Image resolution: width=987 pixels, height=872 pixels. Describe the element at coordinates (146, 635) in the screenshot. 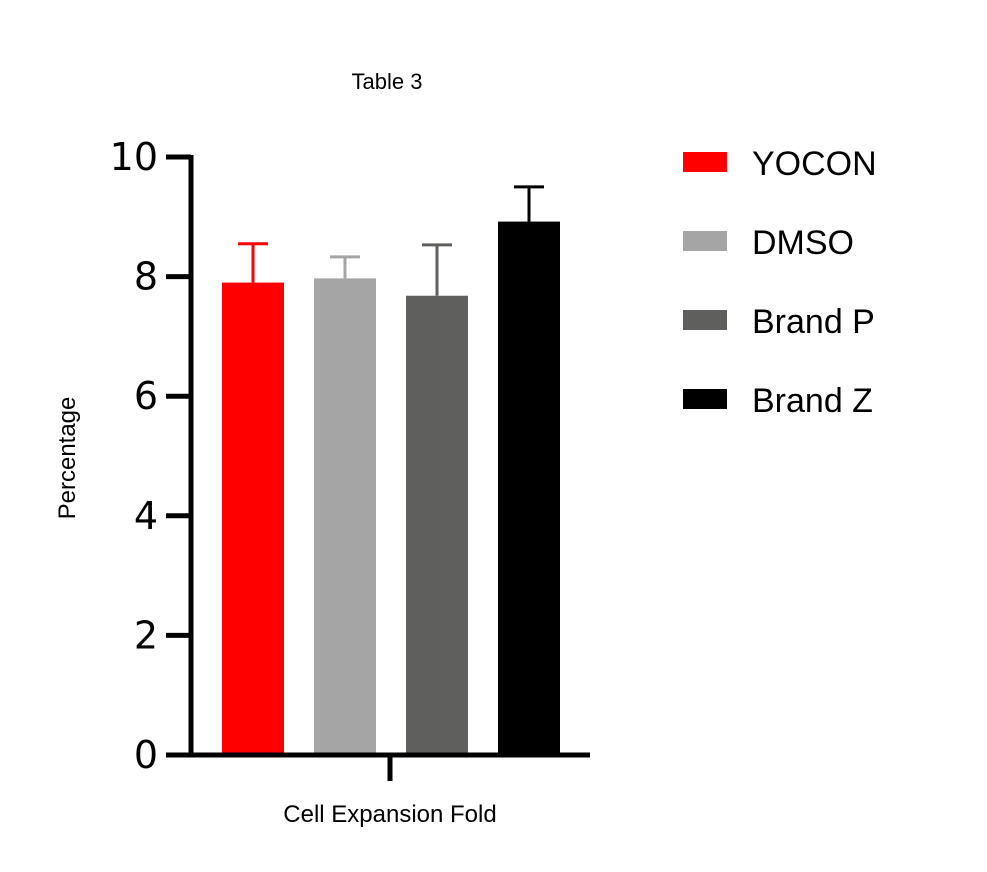

I see `y-tick-label: 2` at that location.